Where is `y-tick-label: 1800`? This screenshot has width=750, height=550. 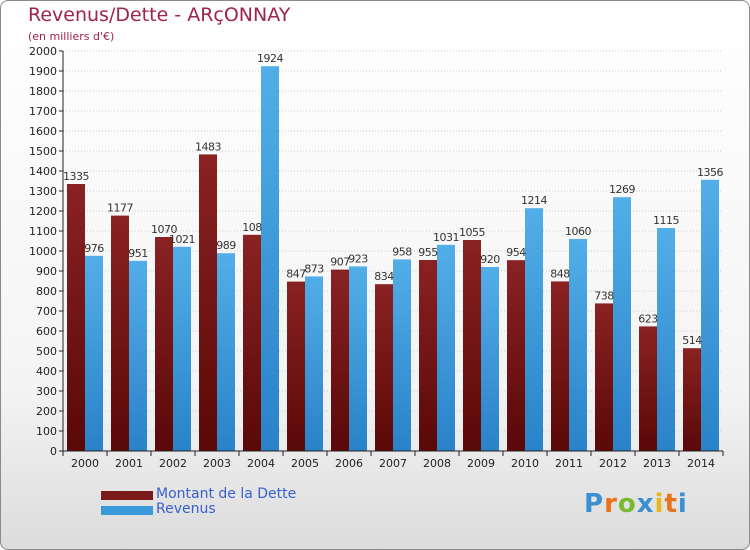
y-tick-label: 1800 is located at coordinates (43, 91).